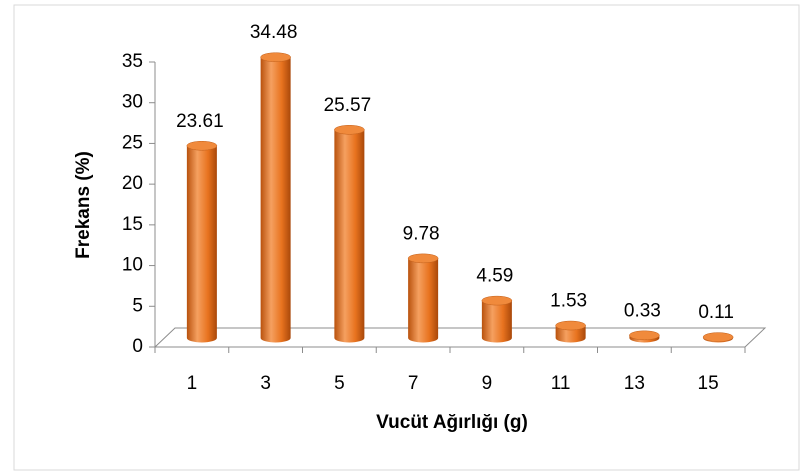  Describe the element at coordinates (192, 383) in the screenshot. I see `x-tick-label: 1` at that location.